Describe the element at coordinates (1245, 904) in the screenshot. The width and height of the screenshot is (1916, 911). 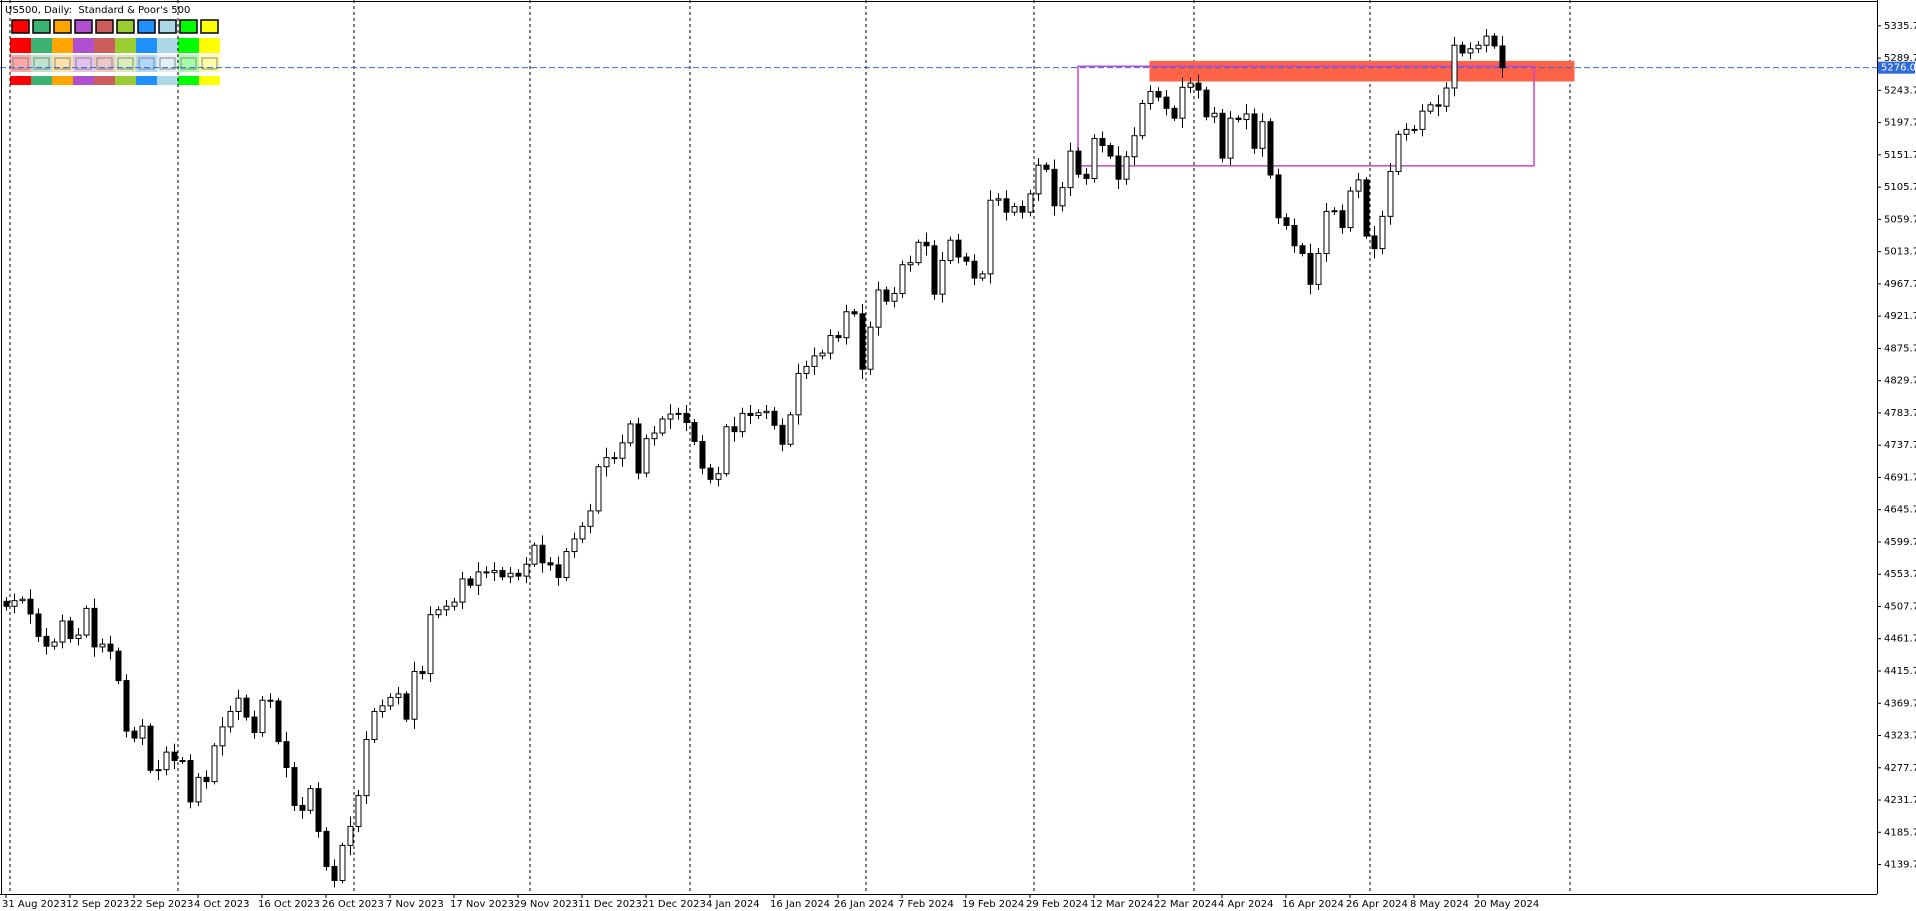
I see `x-tick-label: 4 Apr 2024` at that location.